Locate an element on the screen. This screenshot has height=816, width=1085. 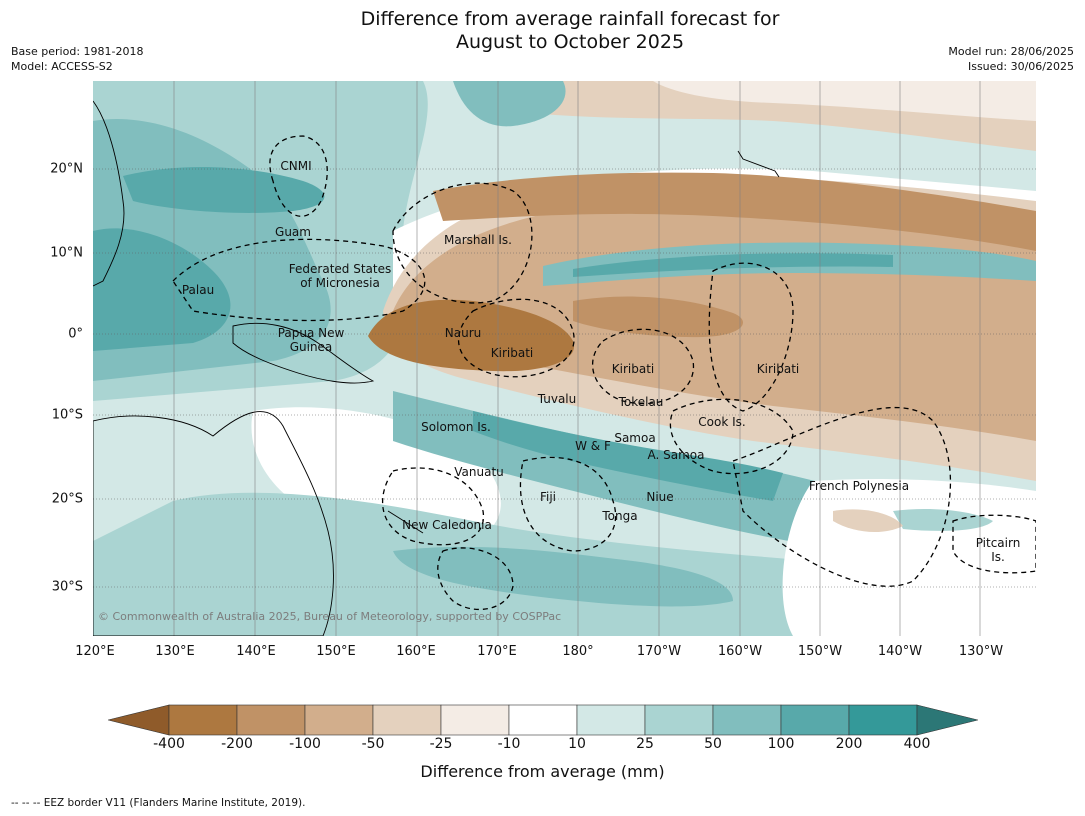
lon-label-160w: 160°W is located at coordinates (740, 651).